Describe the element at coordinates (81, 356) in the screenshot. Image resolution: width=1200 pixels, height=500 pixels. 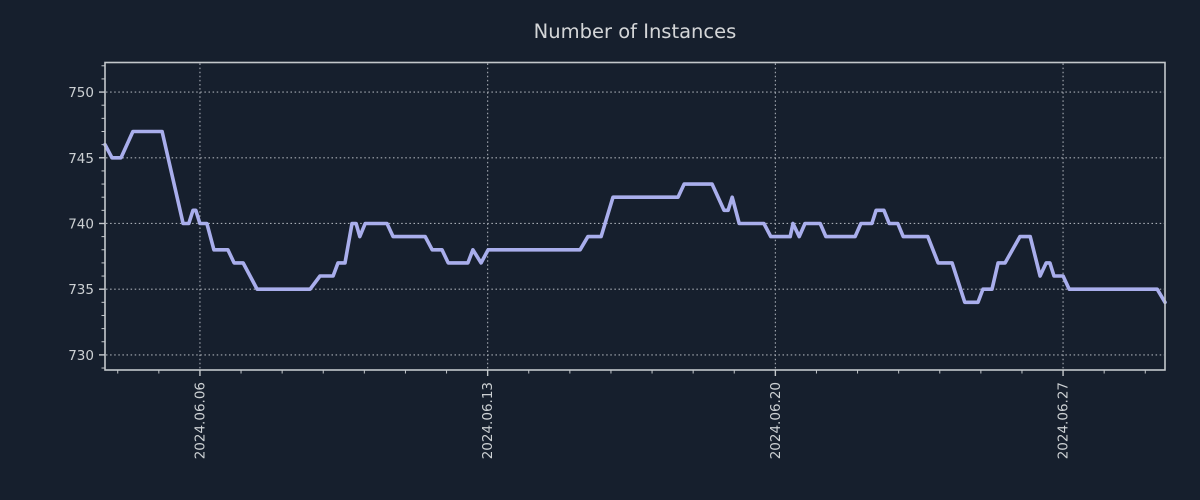
I see `y-tick-label: 730` at that location.